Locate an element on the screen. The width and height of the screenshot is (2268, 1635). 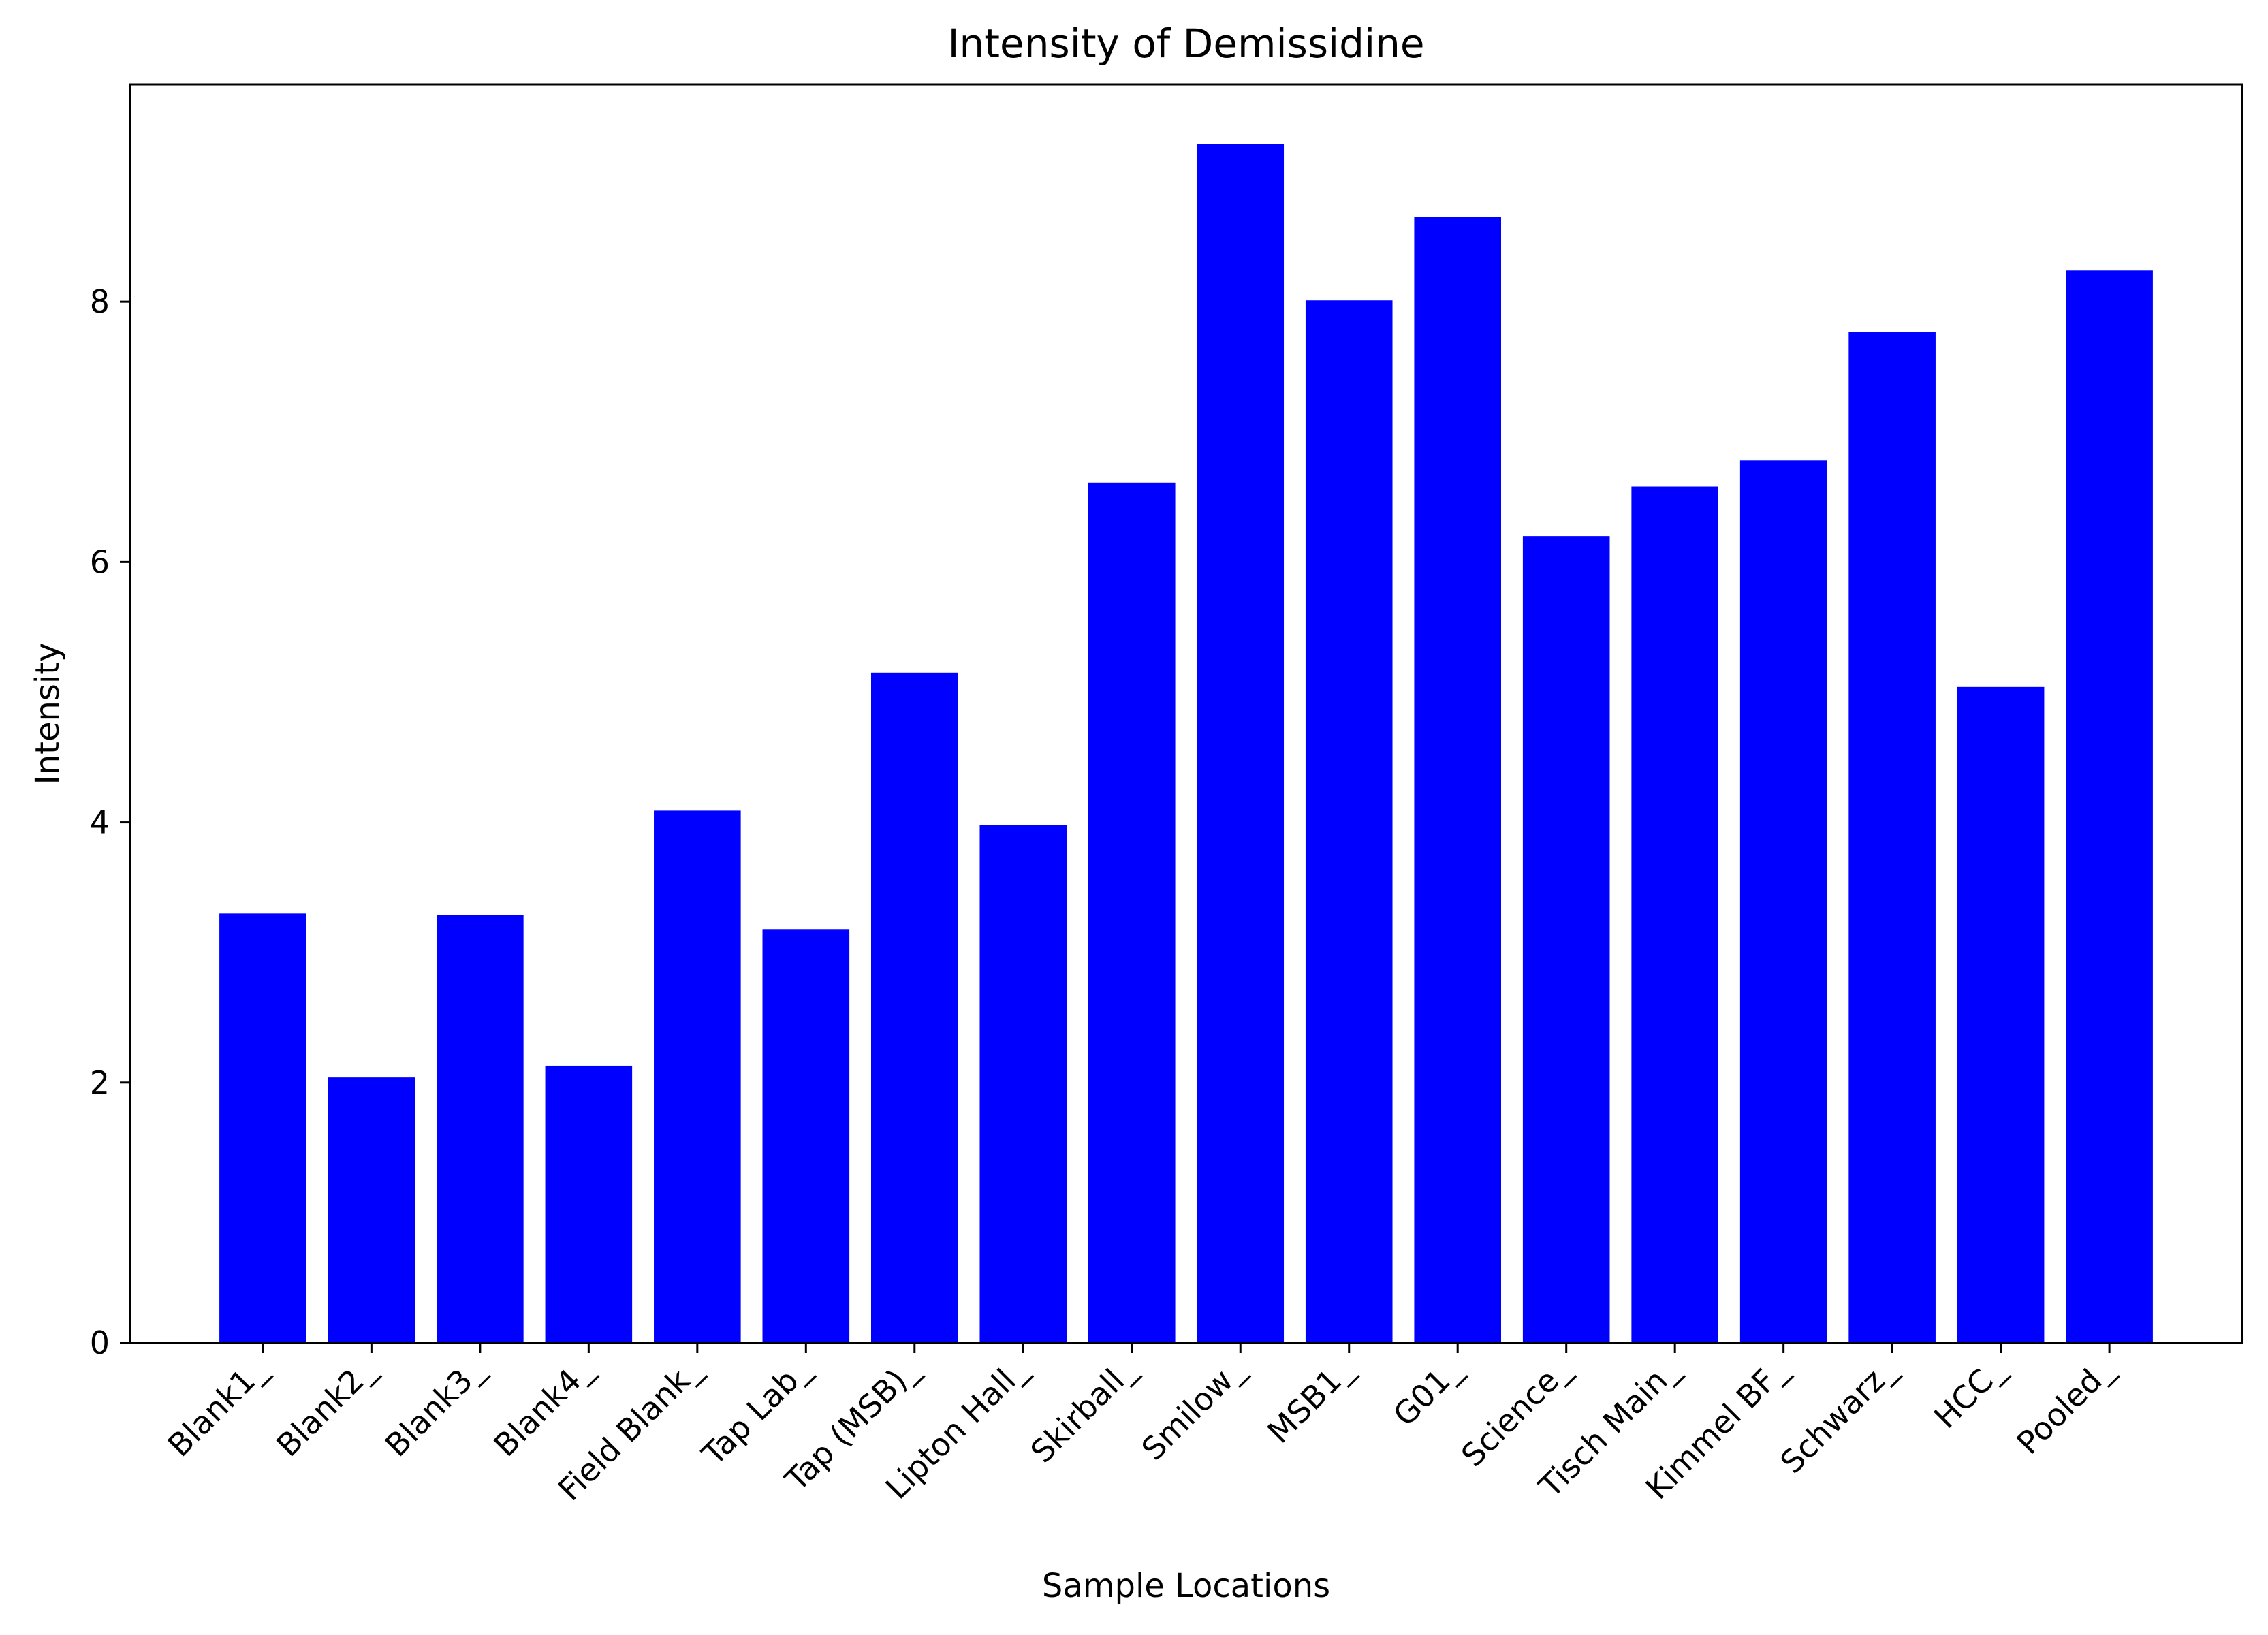
y-axis: 0 2 4 6 8 is located at coordinates (110, 822).